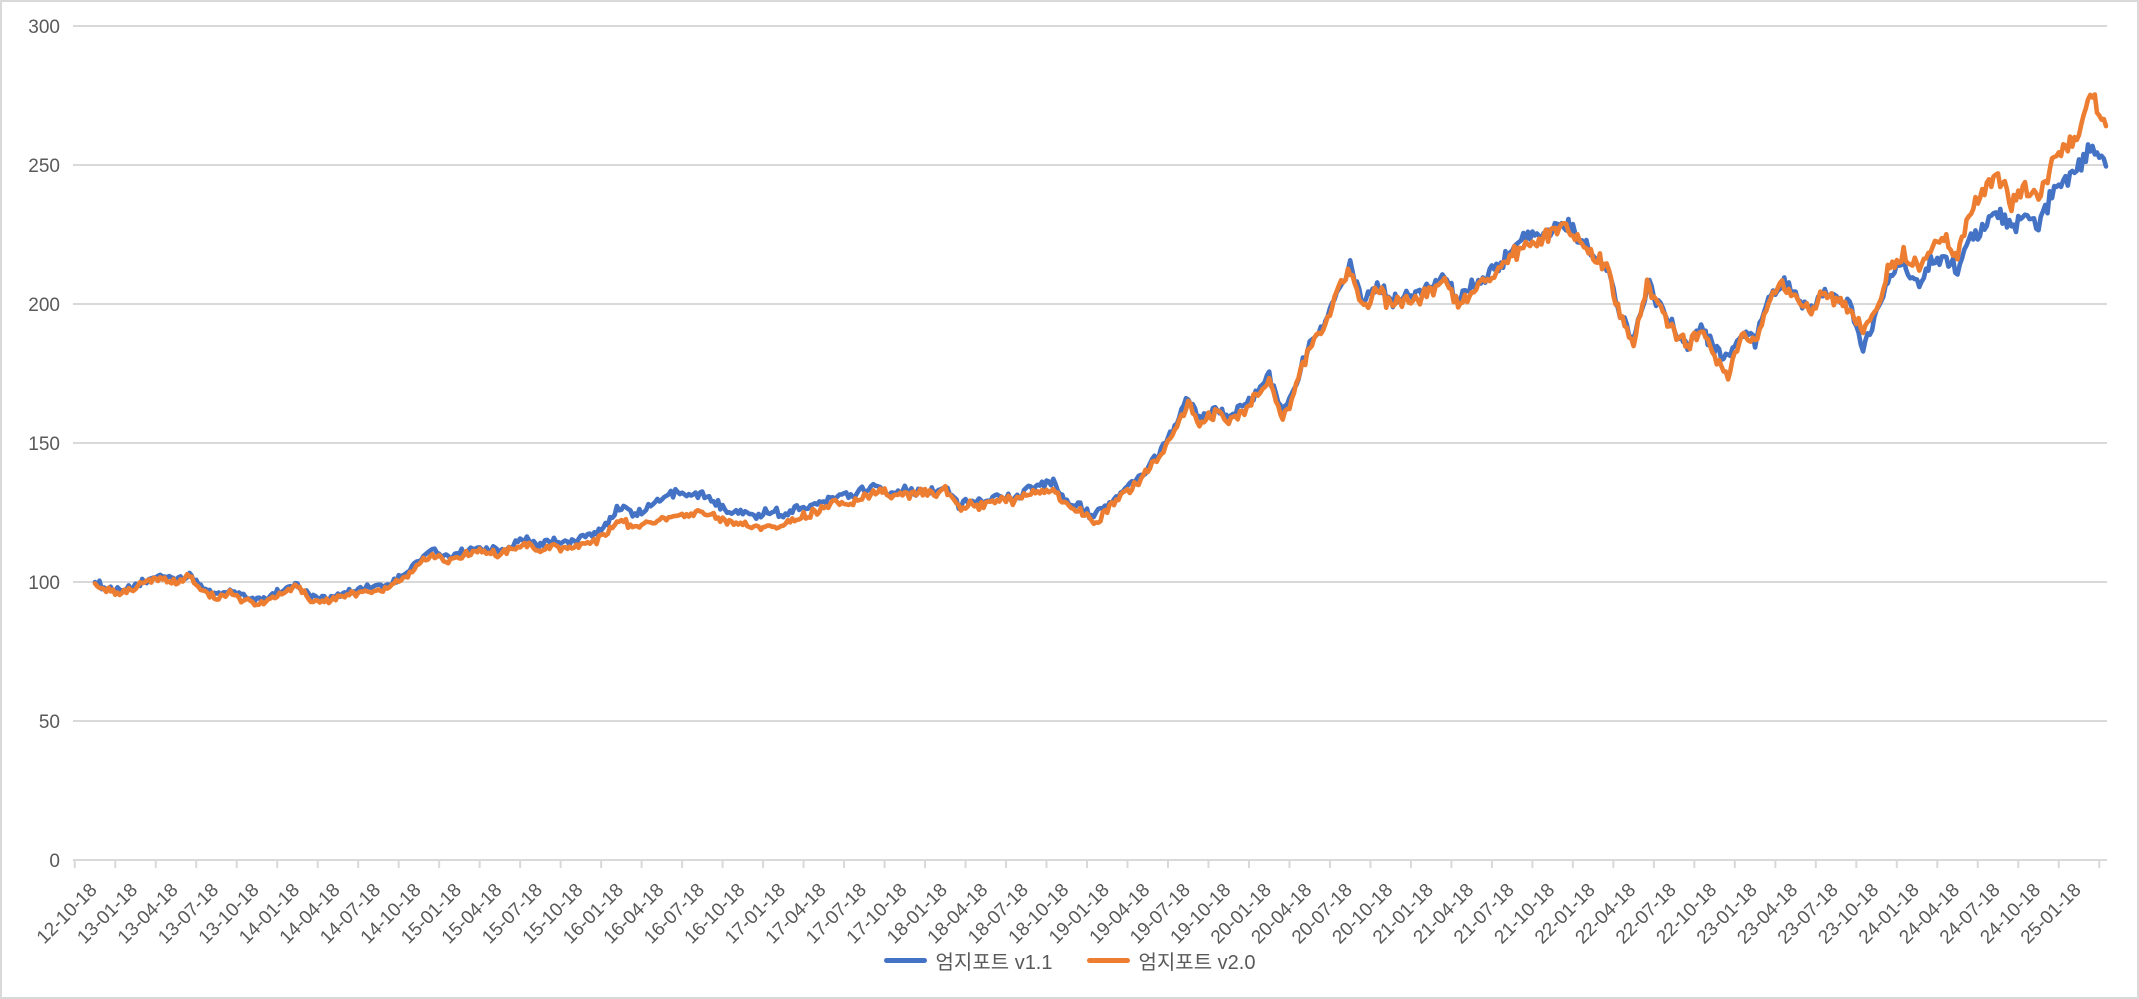  I want to click on y-axis-label: 100, so click(44, 583).